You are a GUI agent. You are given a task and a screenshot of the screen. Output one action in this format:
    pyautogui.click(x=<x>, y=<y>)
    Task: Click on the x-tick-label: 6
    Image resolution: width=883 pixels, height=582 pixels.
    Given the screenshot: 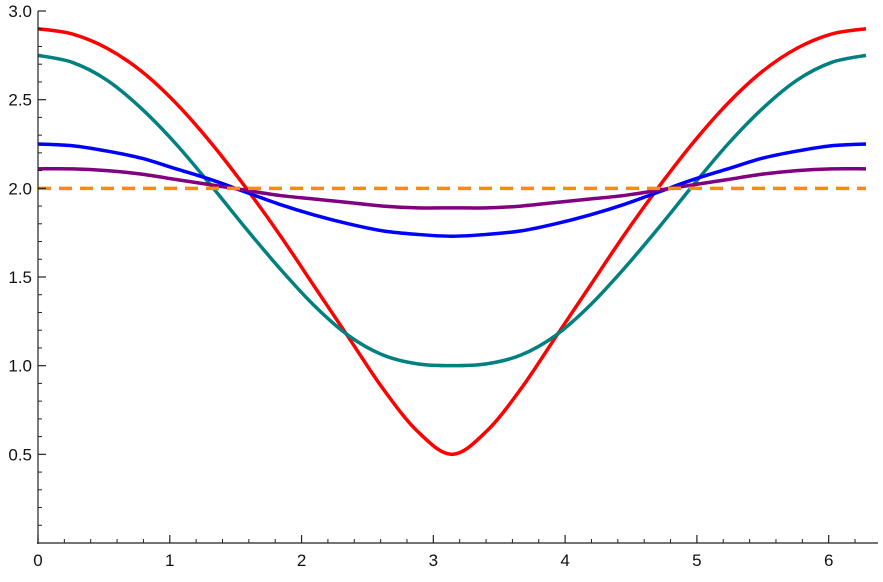 What is the action you would take?
    pyautogui.click(x=828, y=560)
    